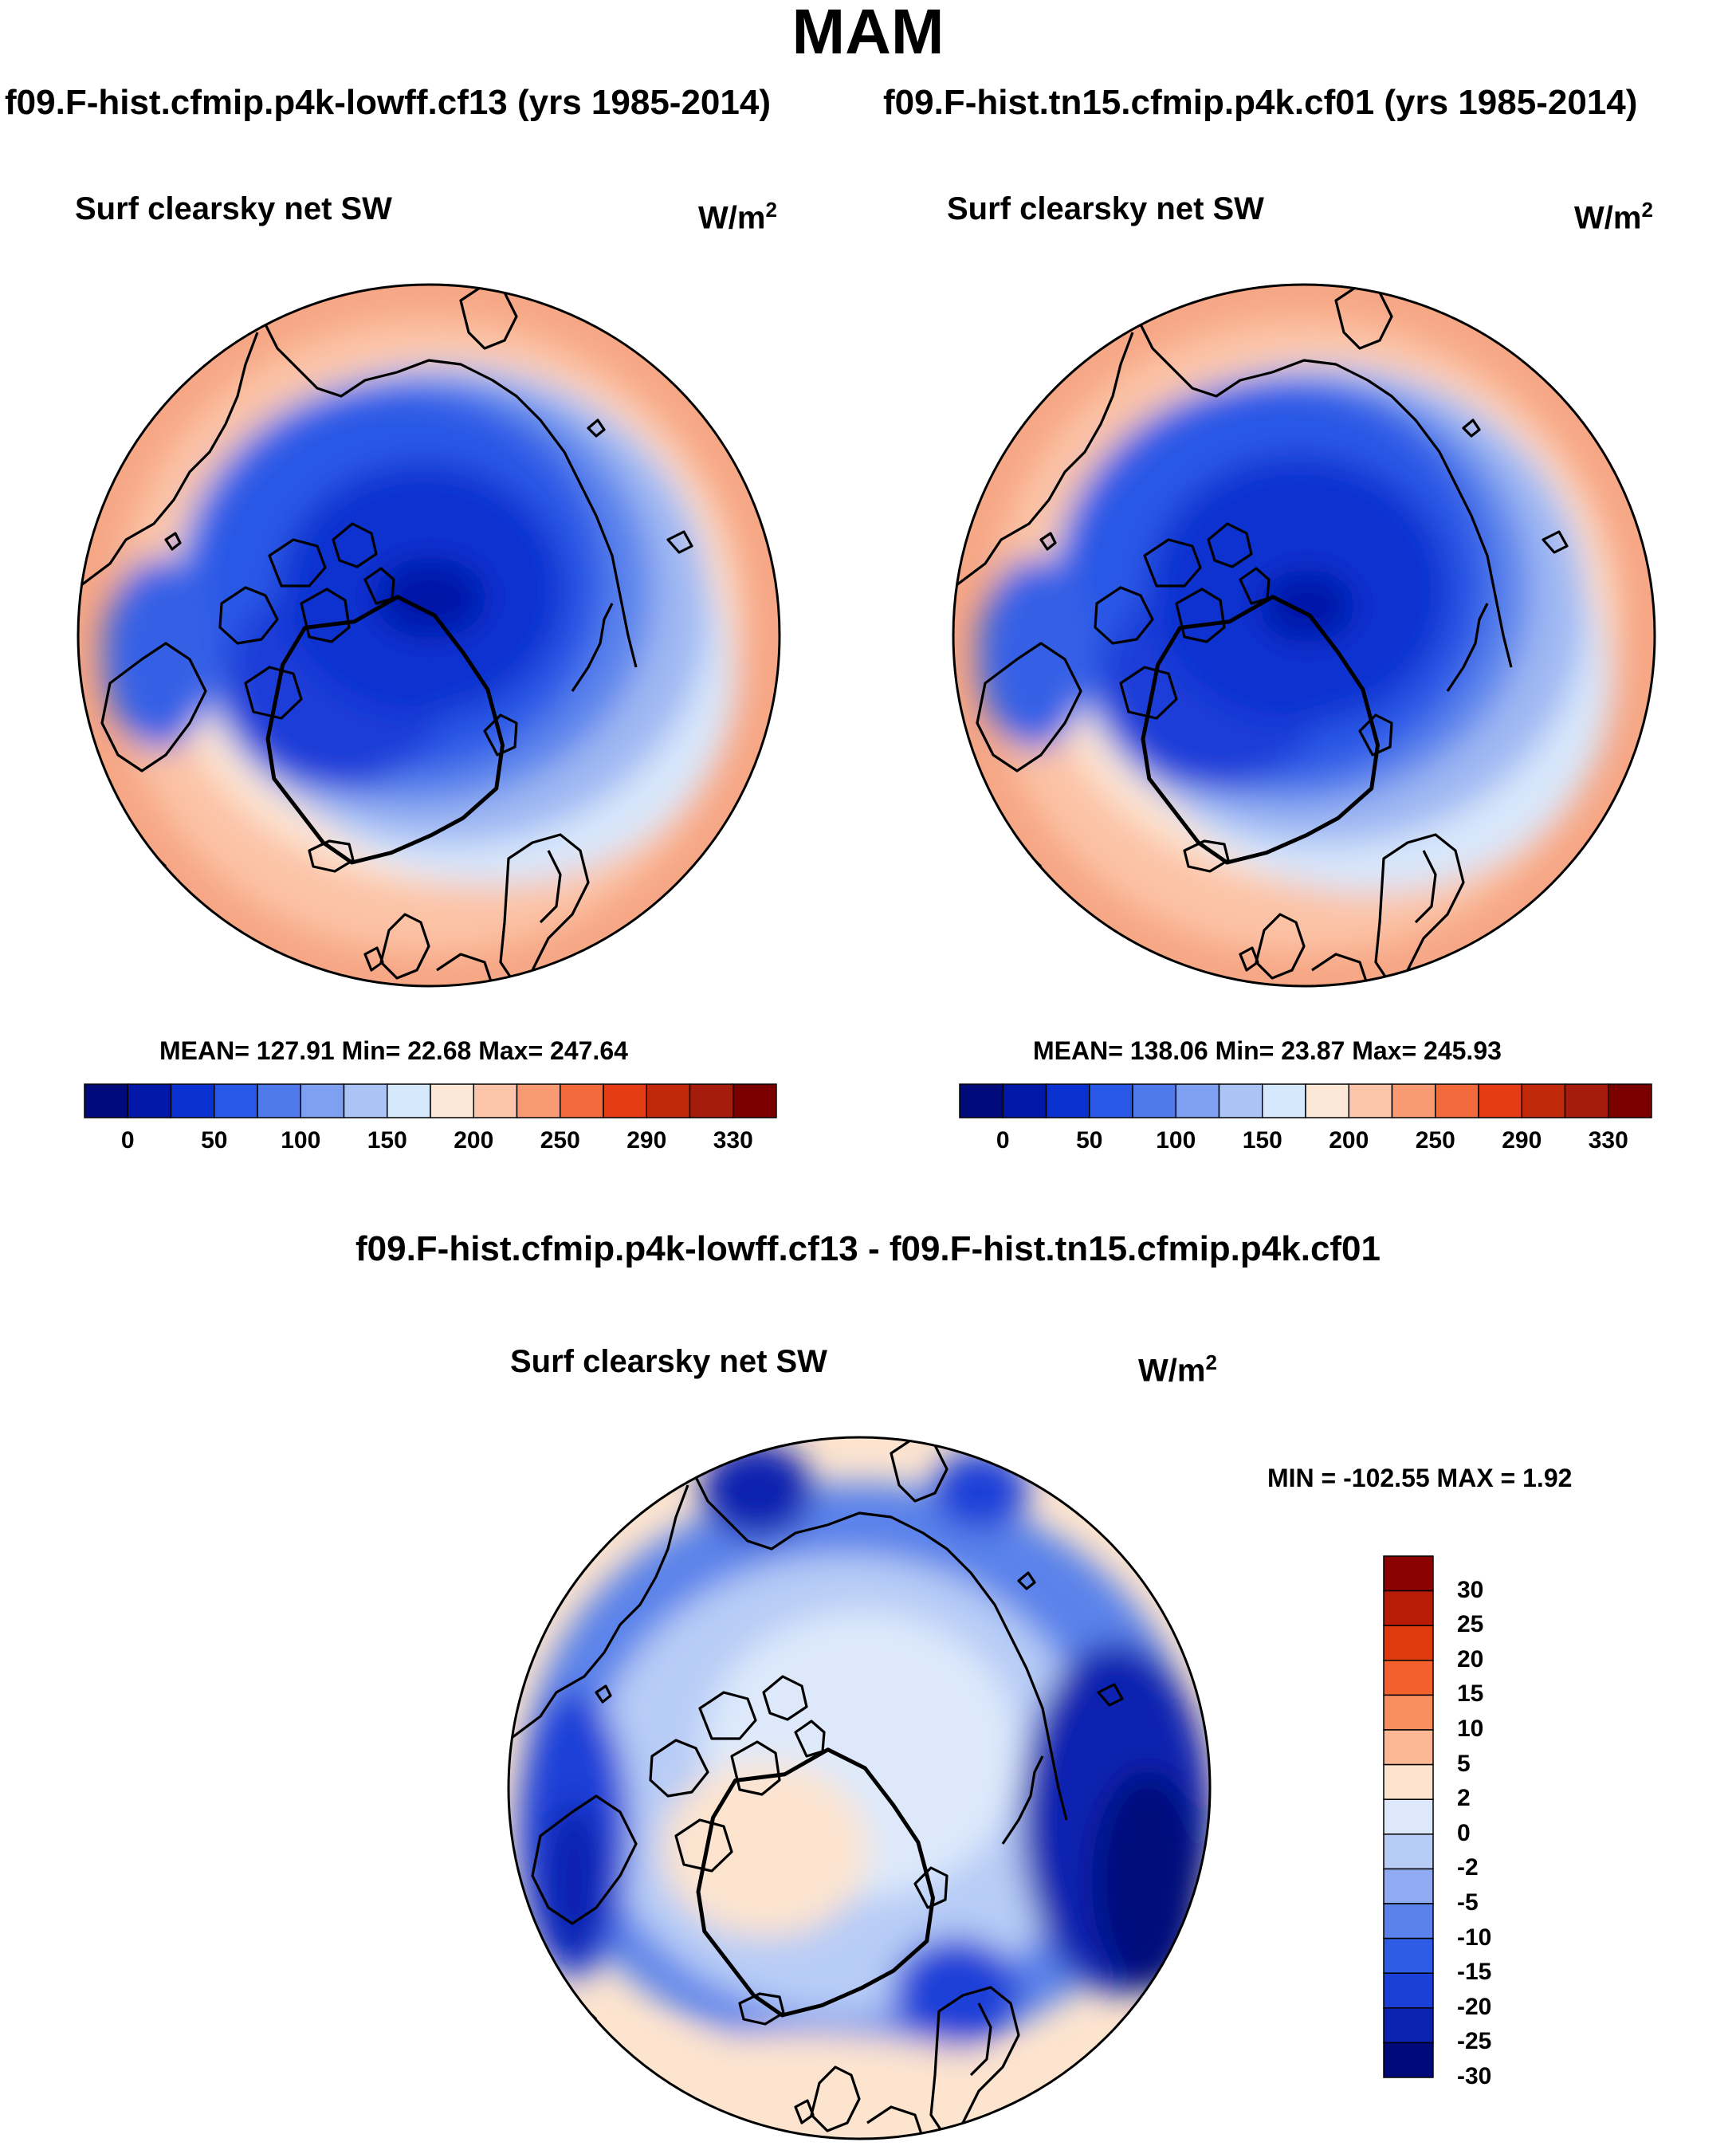  I want to click on left-colorbar-tick-label: 290, so click(647, 1140).